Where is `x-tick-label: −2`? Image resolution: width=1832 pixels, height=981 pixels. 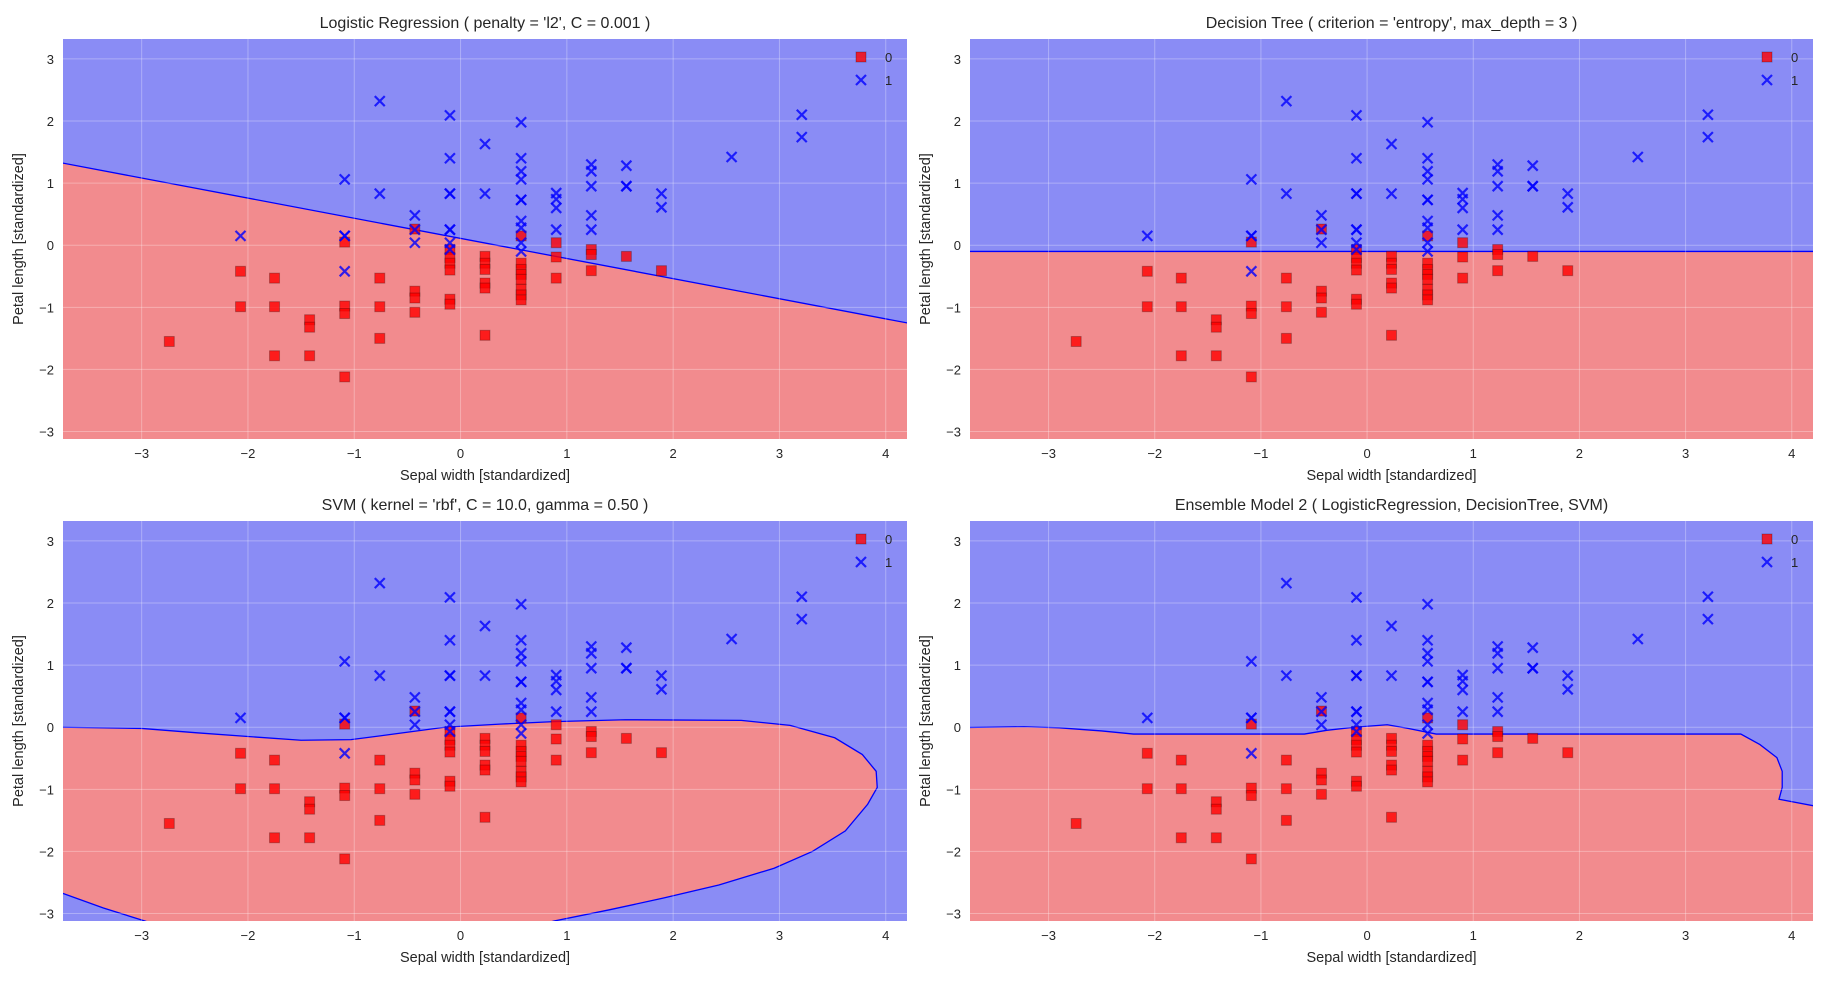 x-tick-label: −2 is located at coordinates (1154, 935).